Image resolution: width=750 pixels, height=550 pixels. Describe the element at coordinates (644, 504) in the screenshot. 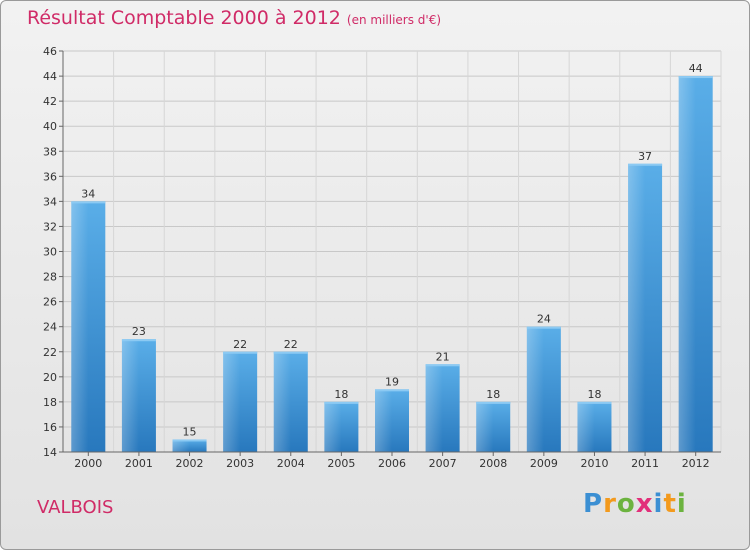

I see `logo-letter: x` at that location.